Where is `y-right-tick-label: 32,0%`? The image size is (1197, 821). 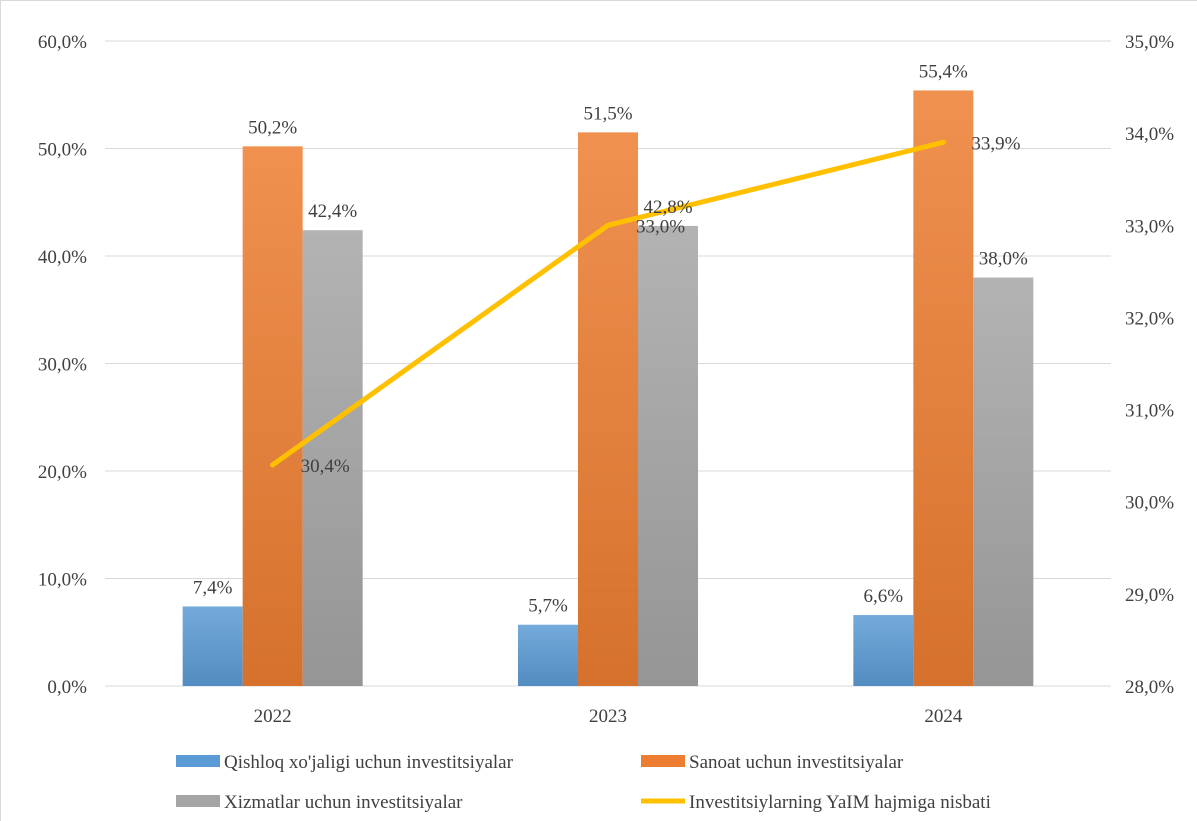 y-right-tick-label: 32,0% is located at coordinates (1149, 318).